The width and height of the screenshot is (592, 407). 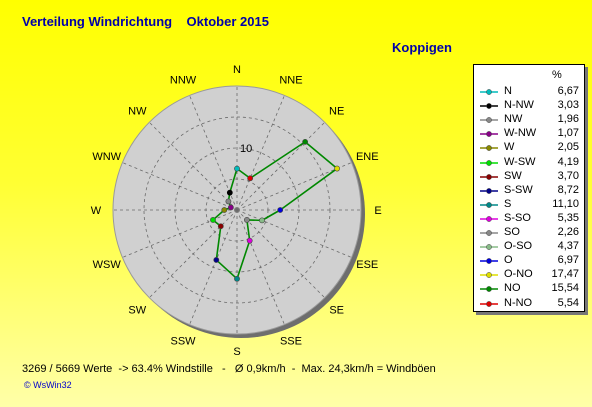 I want to click on legend-value: 1,96, so click(x=568, y=119).